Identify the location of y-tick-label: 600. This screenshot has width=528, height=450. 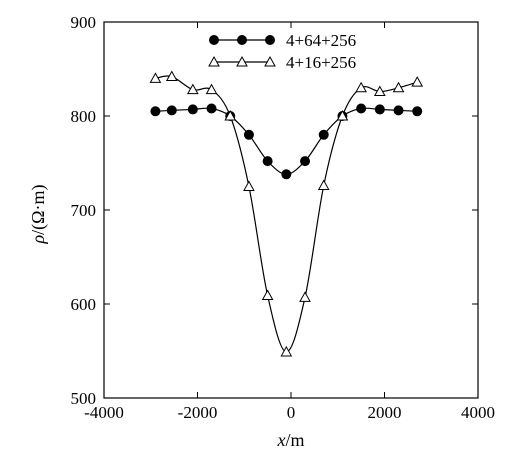
(84, 304).